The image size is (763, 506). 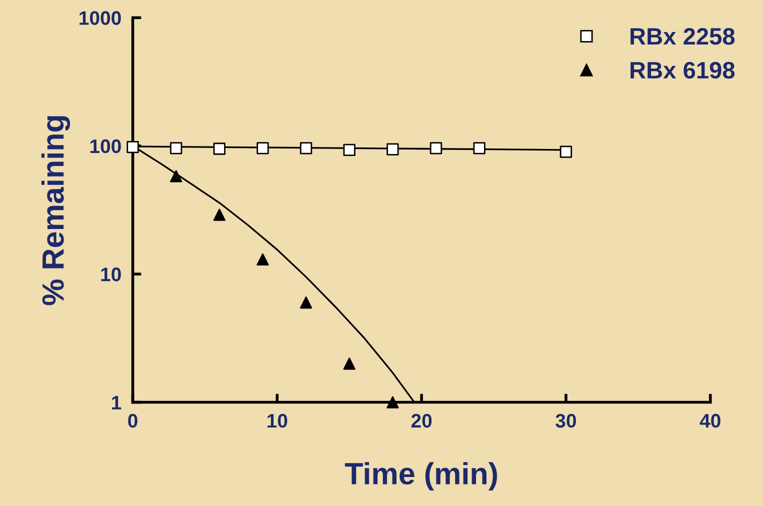 I want to click on x-tick-label: 0, so click(x=133, y=421).